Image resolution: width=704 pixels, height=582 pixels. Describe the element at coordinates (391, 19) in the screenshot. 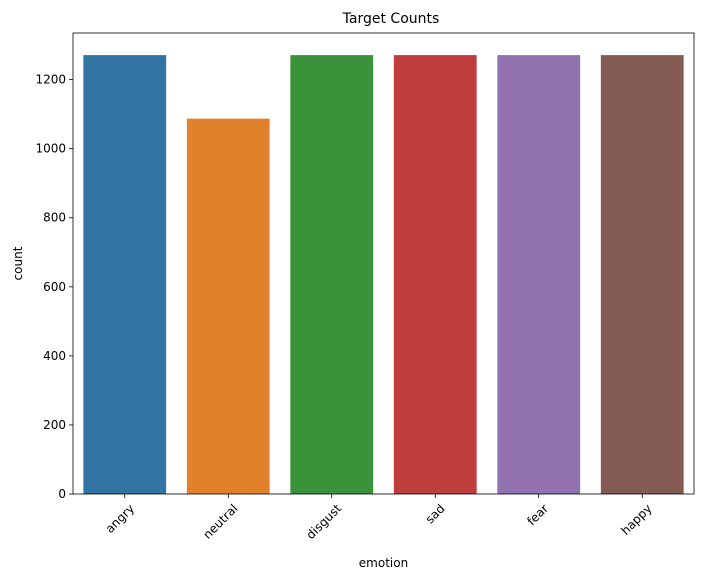

I see `chart-title: Target Counts` at that location.